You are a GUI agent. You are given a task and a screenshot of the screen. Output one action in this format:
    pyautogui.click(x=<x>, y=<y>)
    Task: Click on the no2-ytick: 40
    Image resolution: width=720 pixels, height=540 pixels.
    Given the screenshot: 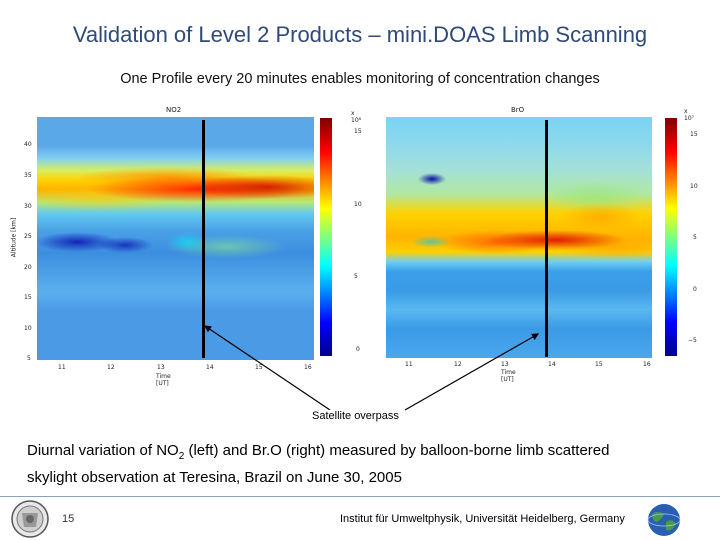 What is the action you would take?
    pyautogui.click(x=28, y=144)
    